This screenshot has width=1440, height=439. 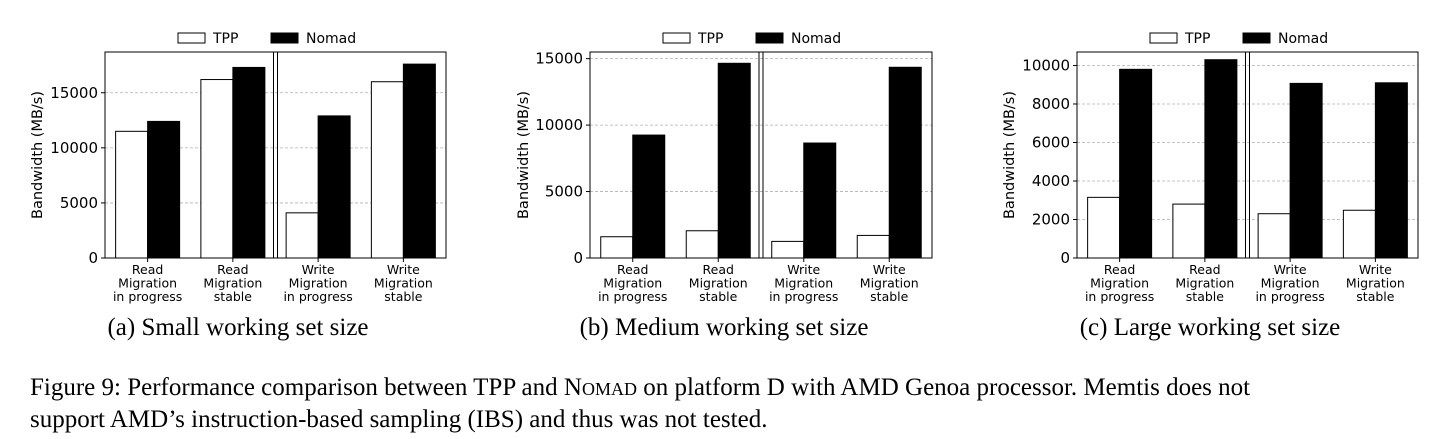 What do you see at coordinates (724, 327) in the screenshot?
I see `subcaption: (b) Medium working set size` at bounding box center [724, 327].